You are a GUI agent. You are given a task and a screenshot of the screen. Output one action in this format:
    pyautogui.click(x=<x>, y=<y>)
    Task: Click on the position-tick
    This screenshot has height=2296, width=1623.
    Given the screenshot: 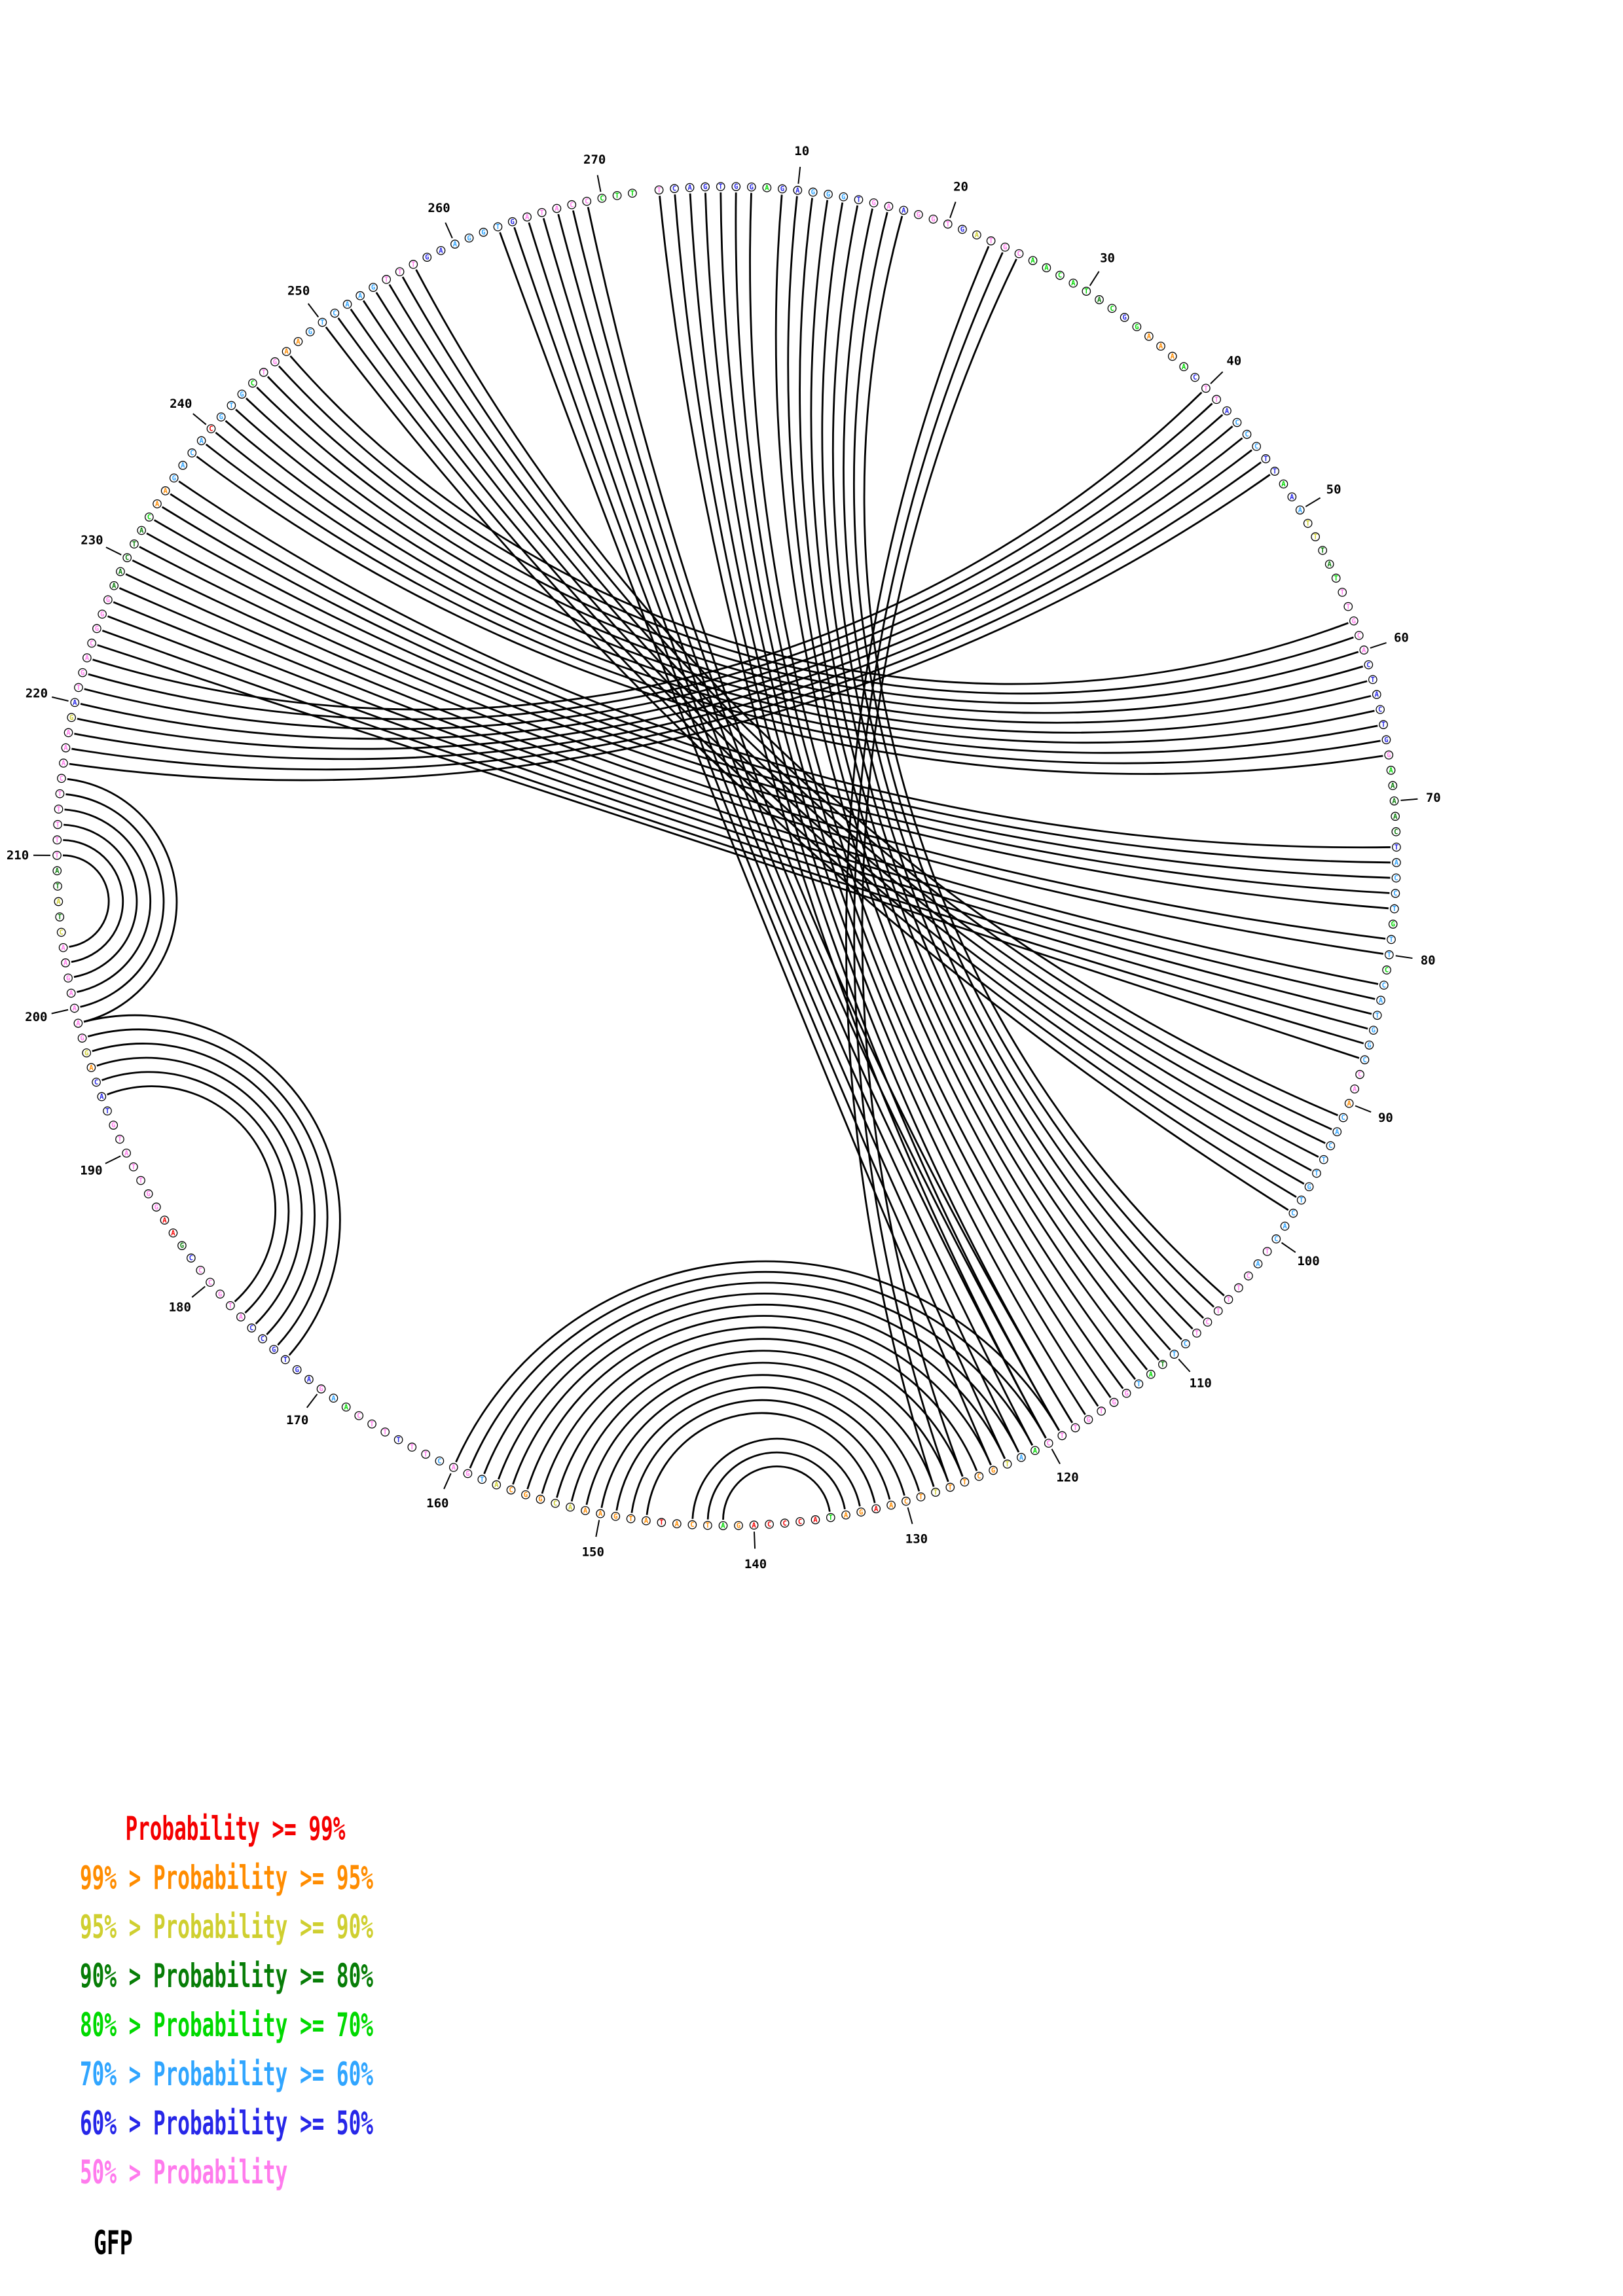 What is the action you would take?
    pyautogui.click(x=1313, y=502)
    